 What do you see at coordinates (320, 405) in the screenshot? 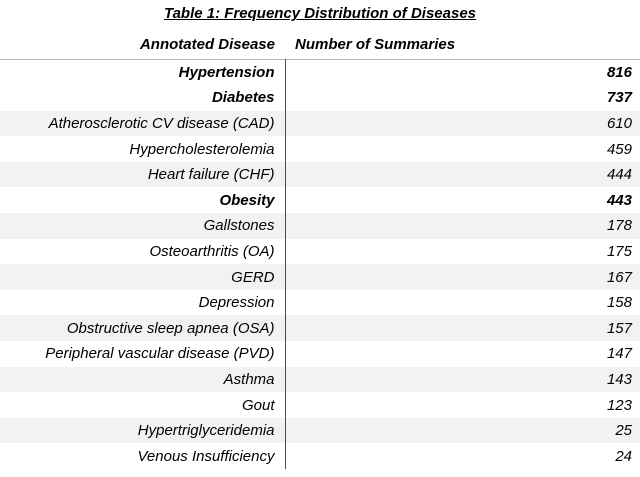
I see `table-row: Gout 123` at bounding box center [320, 405].